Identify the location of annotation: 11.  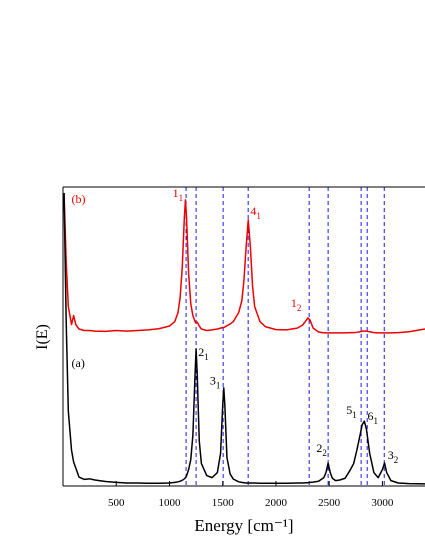
(178, 194).